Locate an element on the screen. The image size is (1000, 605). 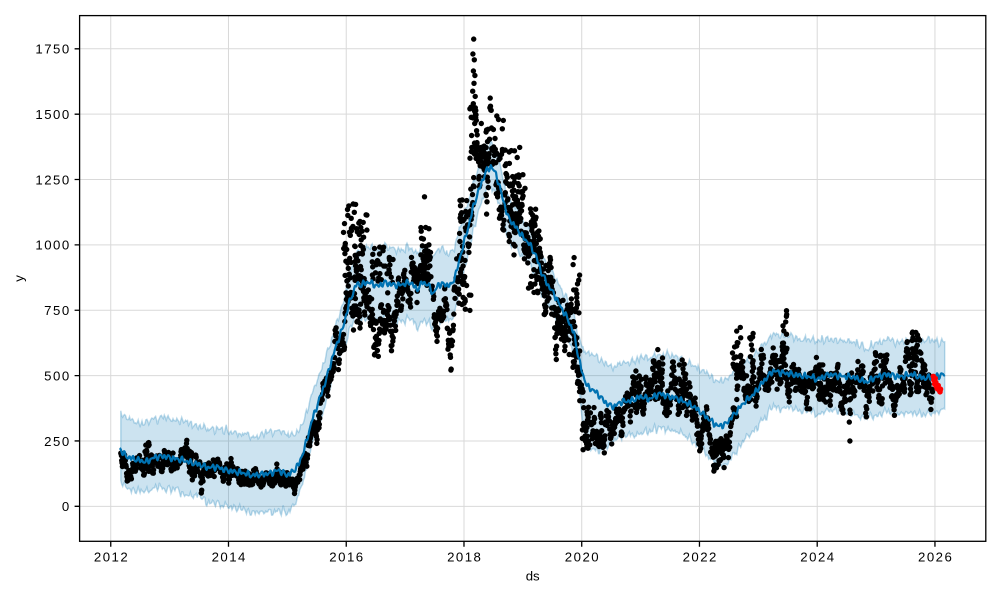
svg-text: 1000 is located at coordinates (52, 245).